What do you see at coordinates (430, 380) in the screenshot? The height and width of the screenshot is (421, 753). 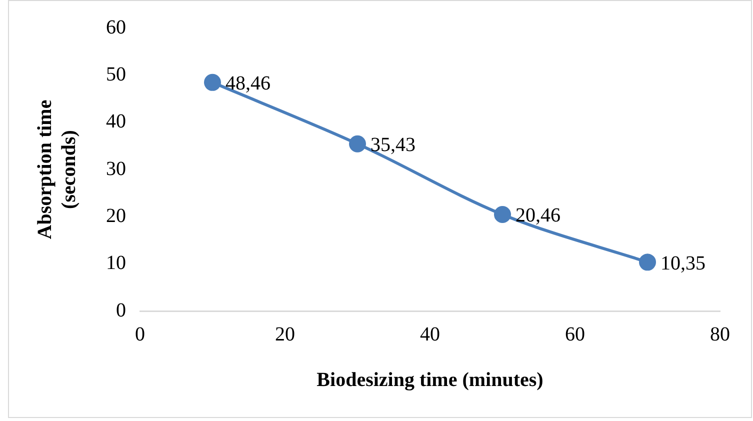 I see `x-axis-title: Biodesizing time (minutes)` at bounding box center [430, 380].